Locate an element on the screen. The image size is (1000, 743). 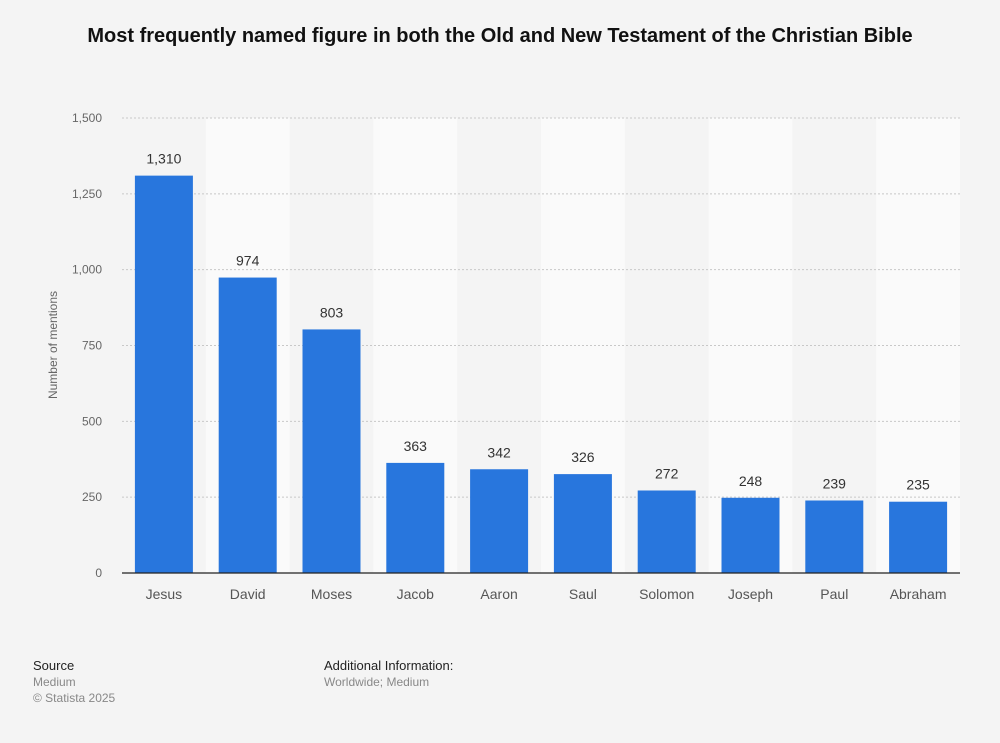
data-label: 235 is located at coordinates (918, 485).